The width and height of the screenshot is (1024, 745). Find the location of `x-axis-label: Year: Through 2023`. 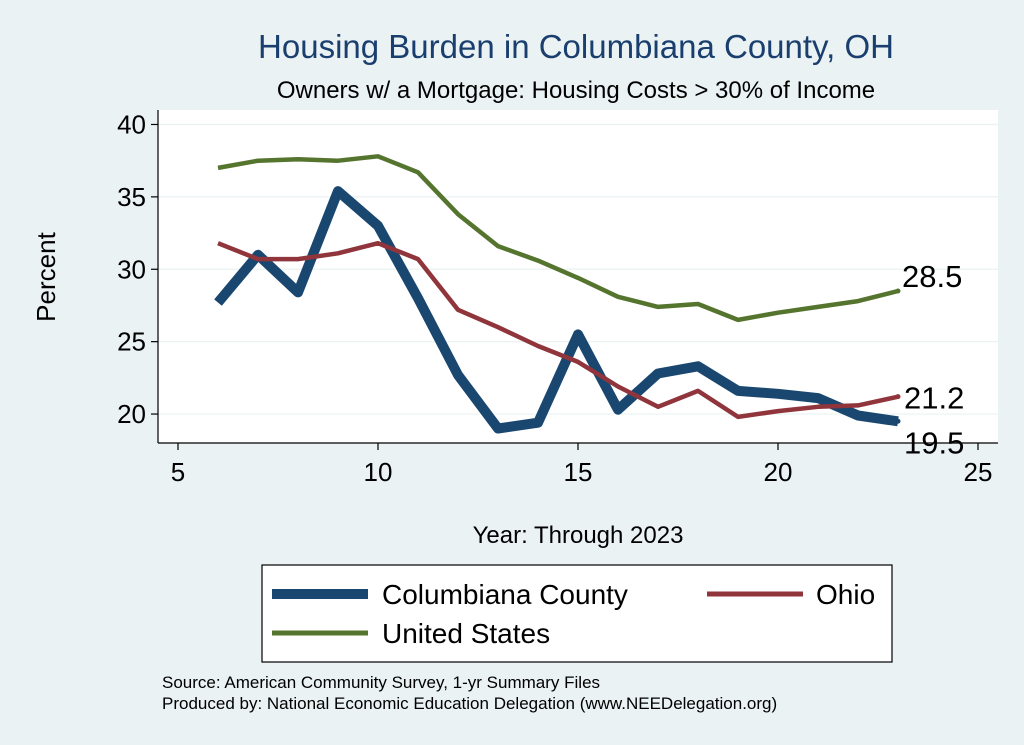

x-axis-label: Year: Through 2023 is located at coordinates (578, 535).